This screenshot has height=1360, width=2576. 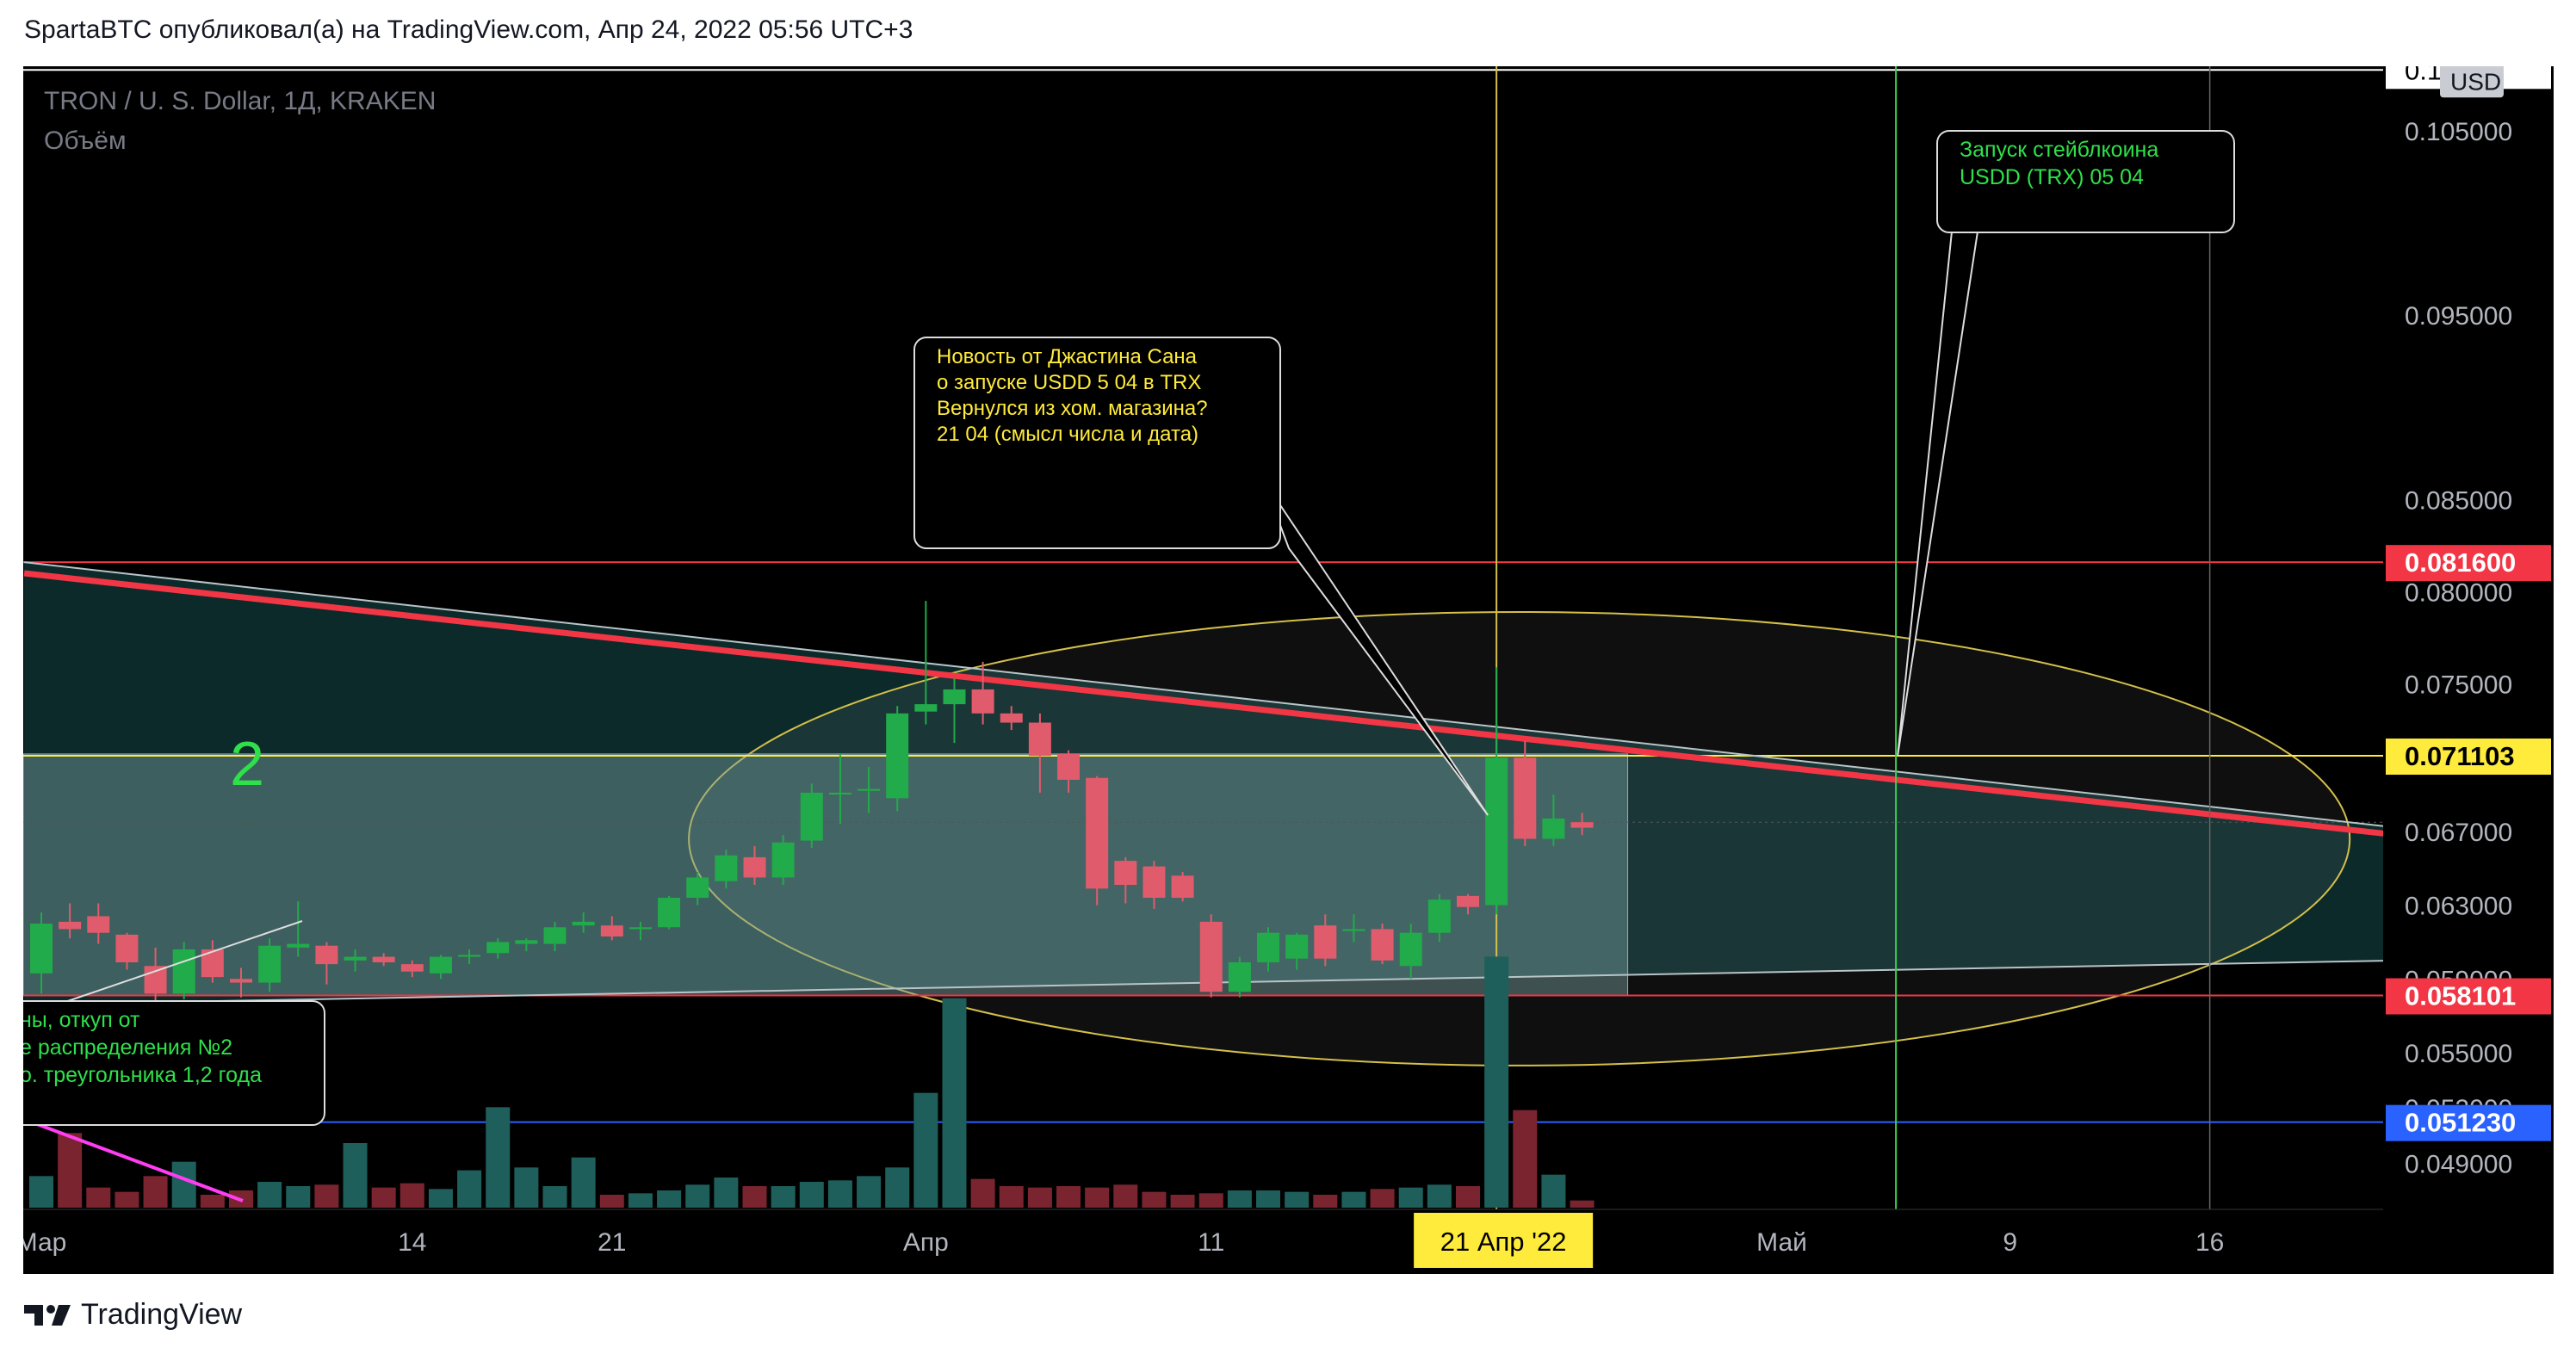 I want to click on zone-number: 2, so click(x=247, y=765).